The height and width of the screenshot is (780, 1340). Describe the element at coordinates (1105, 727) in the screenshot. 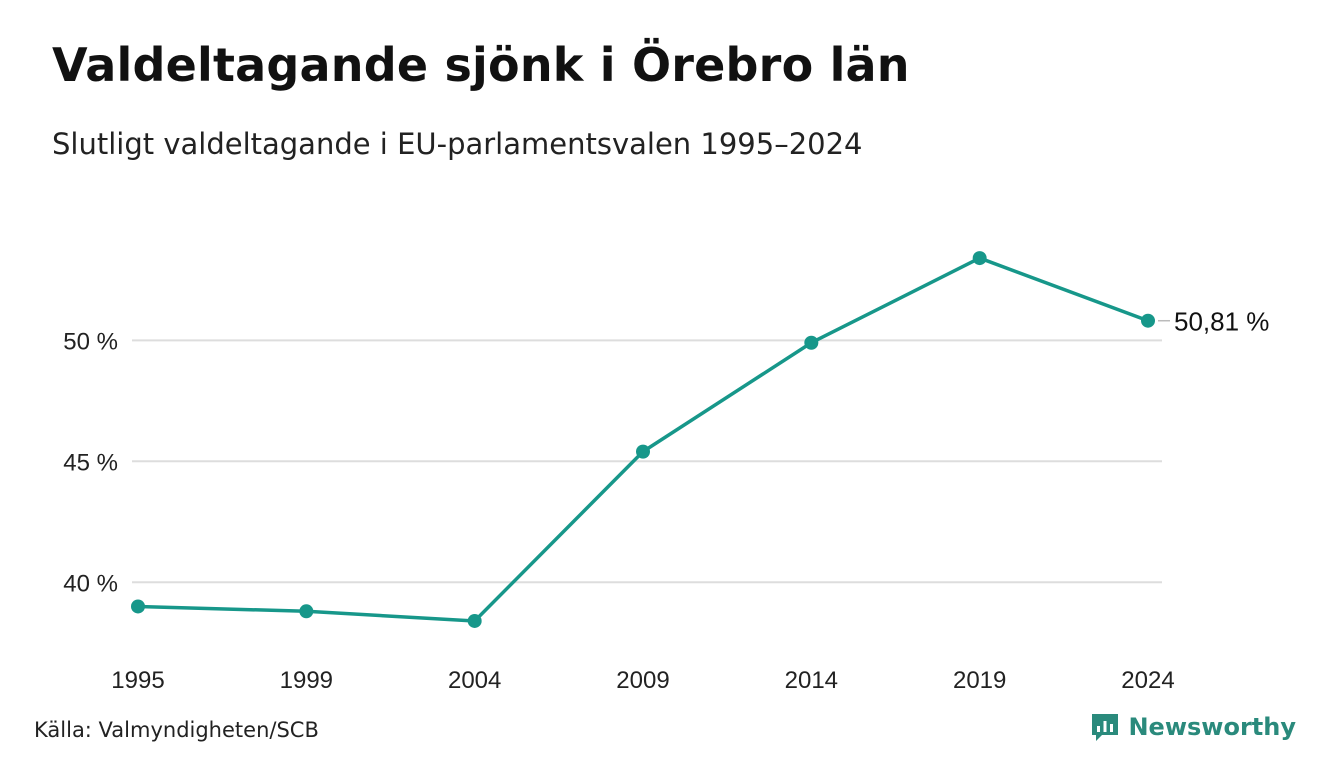

I see `newsworthy-logo-icon` at that location.